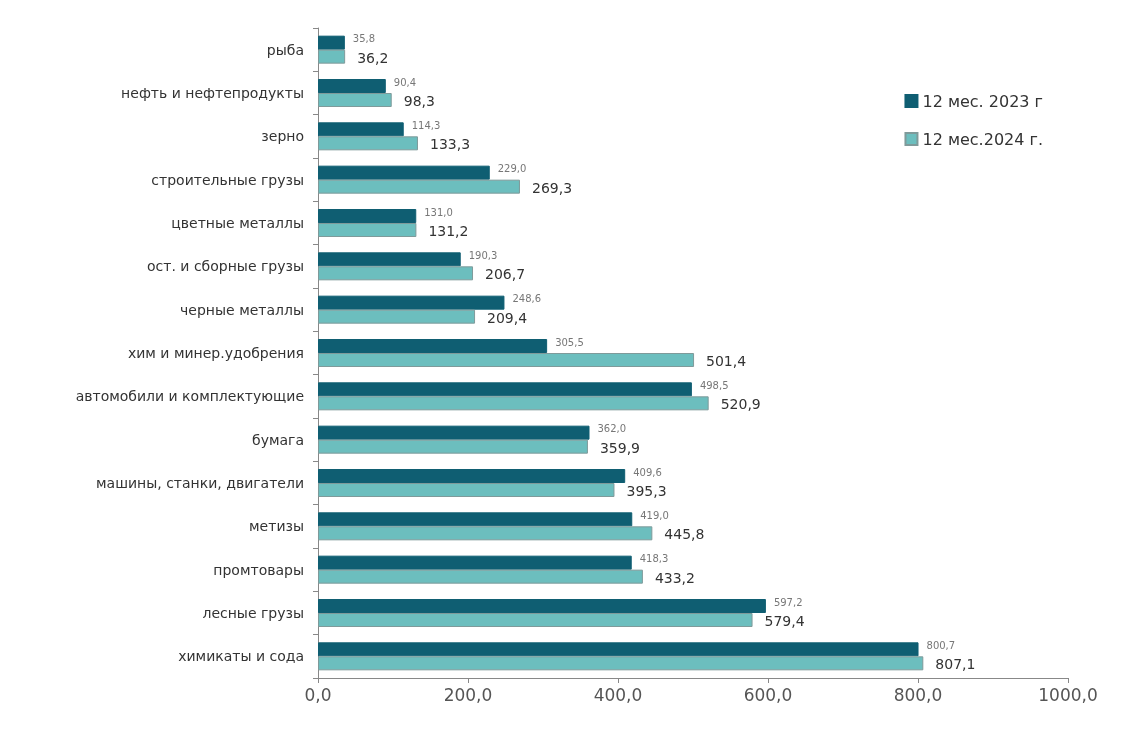 This screenshot has height=740, width=1123. Describe the element at coordinates (258, 569) in the screenshot. I see `y-tick-label: промтовары` at that location.